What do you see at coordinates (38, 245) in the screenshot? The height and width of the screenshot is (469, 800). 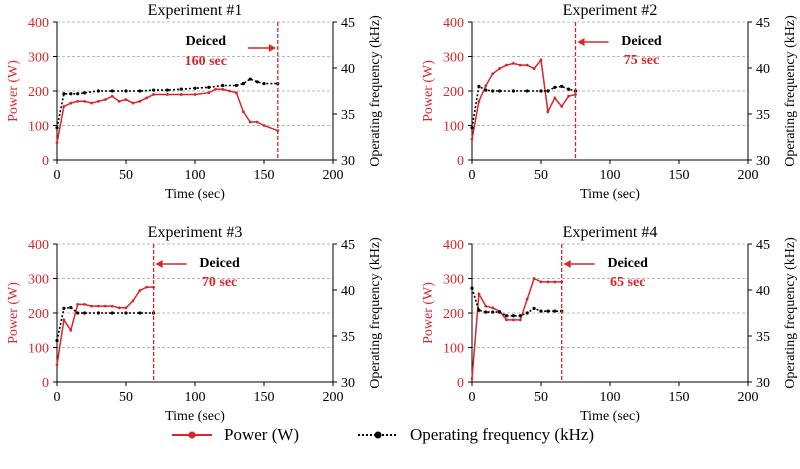 I see `y-tick-label: 400` at bounding box center [38, 245].